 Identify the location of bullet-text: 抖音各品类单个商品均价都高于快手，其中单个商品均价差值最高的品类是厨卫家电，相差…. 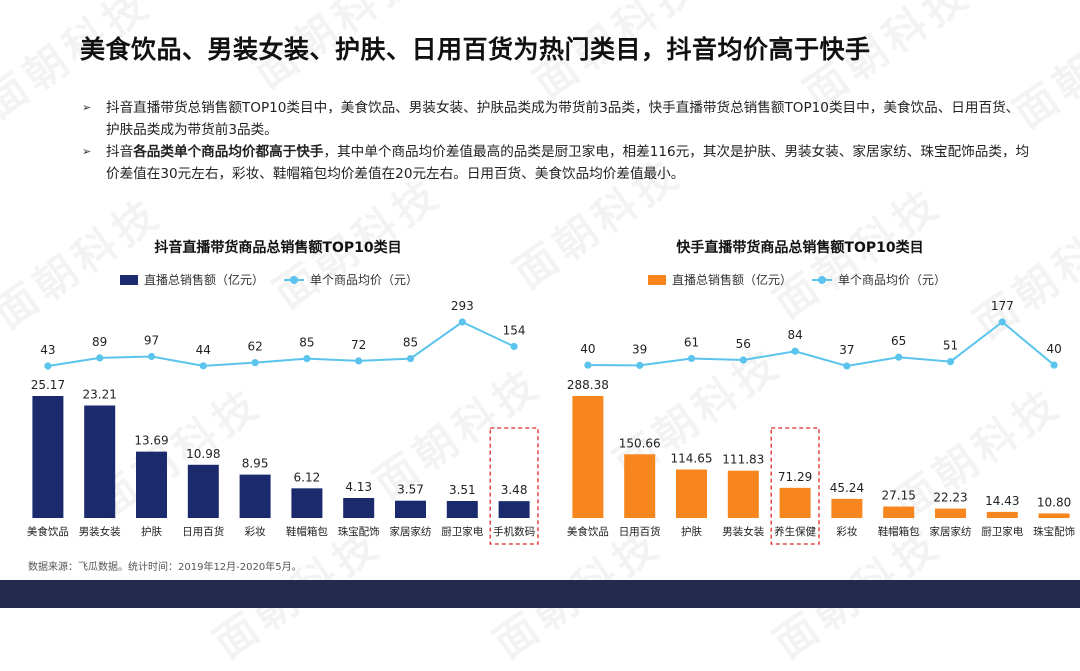
(568, 163).